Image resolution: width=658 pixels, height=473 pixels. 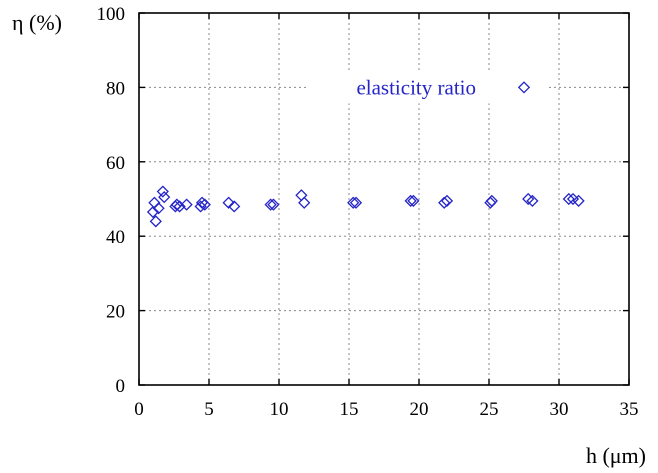 What do you see at coordinates (121, 386) in the screenshot?
I see `y-tick-label: 0` at bounding box center [121, 386].